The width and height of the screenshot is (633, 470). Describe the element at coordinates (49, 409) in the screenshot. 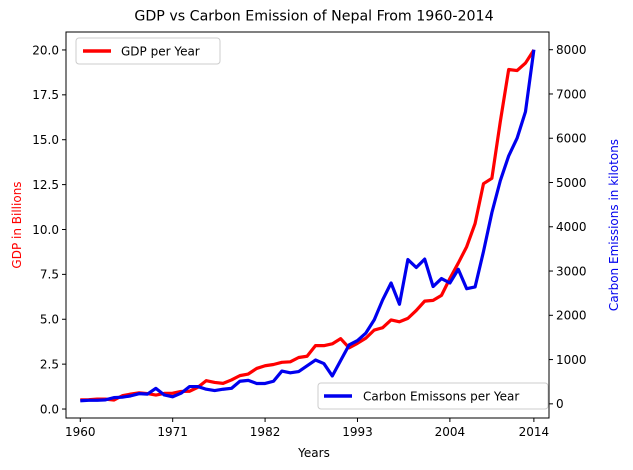

I see `left-y-tick-label: 0.0` at that location.